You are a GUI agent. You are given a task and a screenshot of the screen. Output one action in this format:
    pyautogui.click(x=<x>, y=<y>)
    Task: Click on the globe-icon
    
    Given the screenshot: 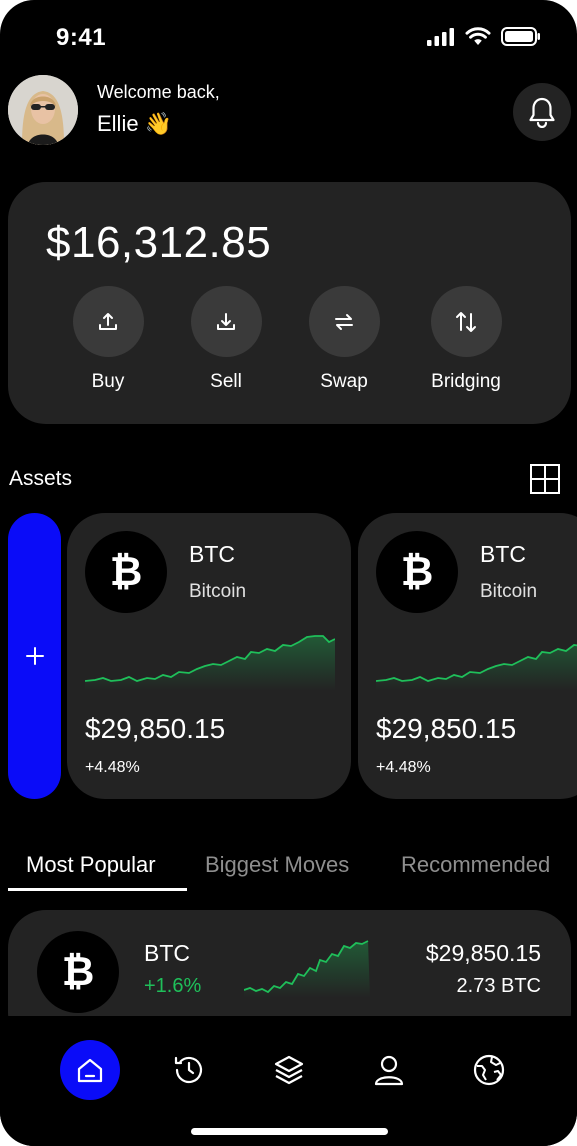 What is the action you would take?
    pyautogui.click(x=489, y=1070)
    